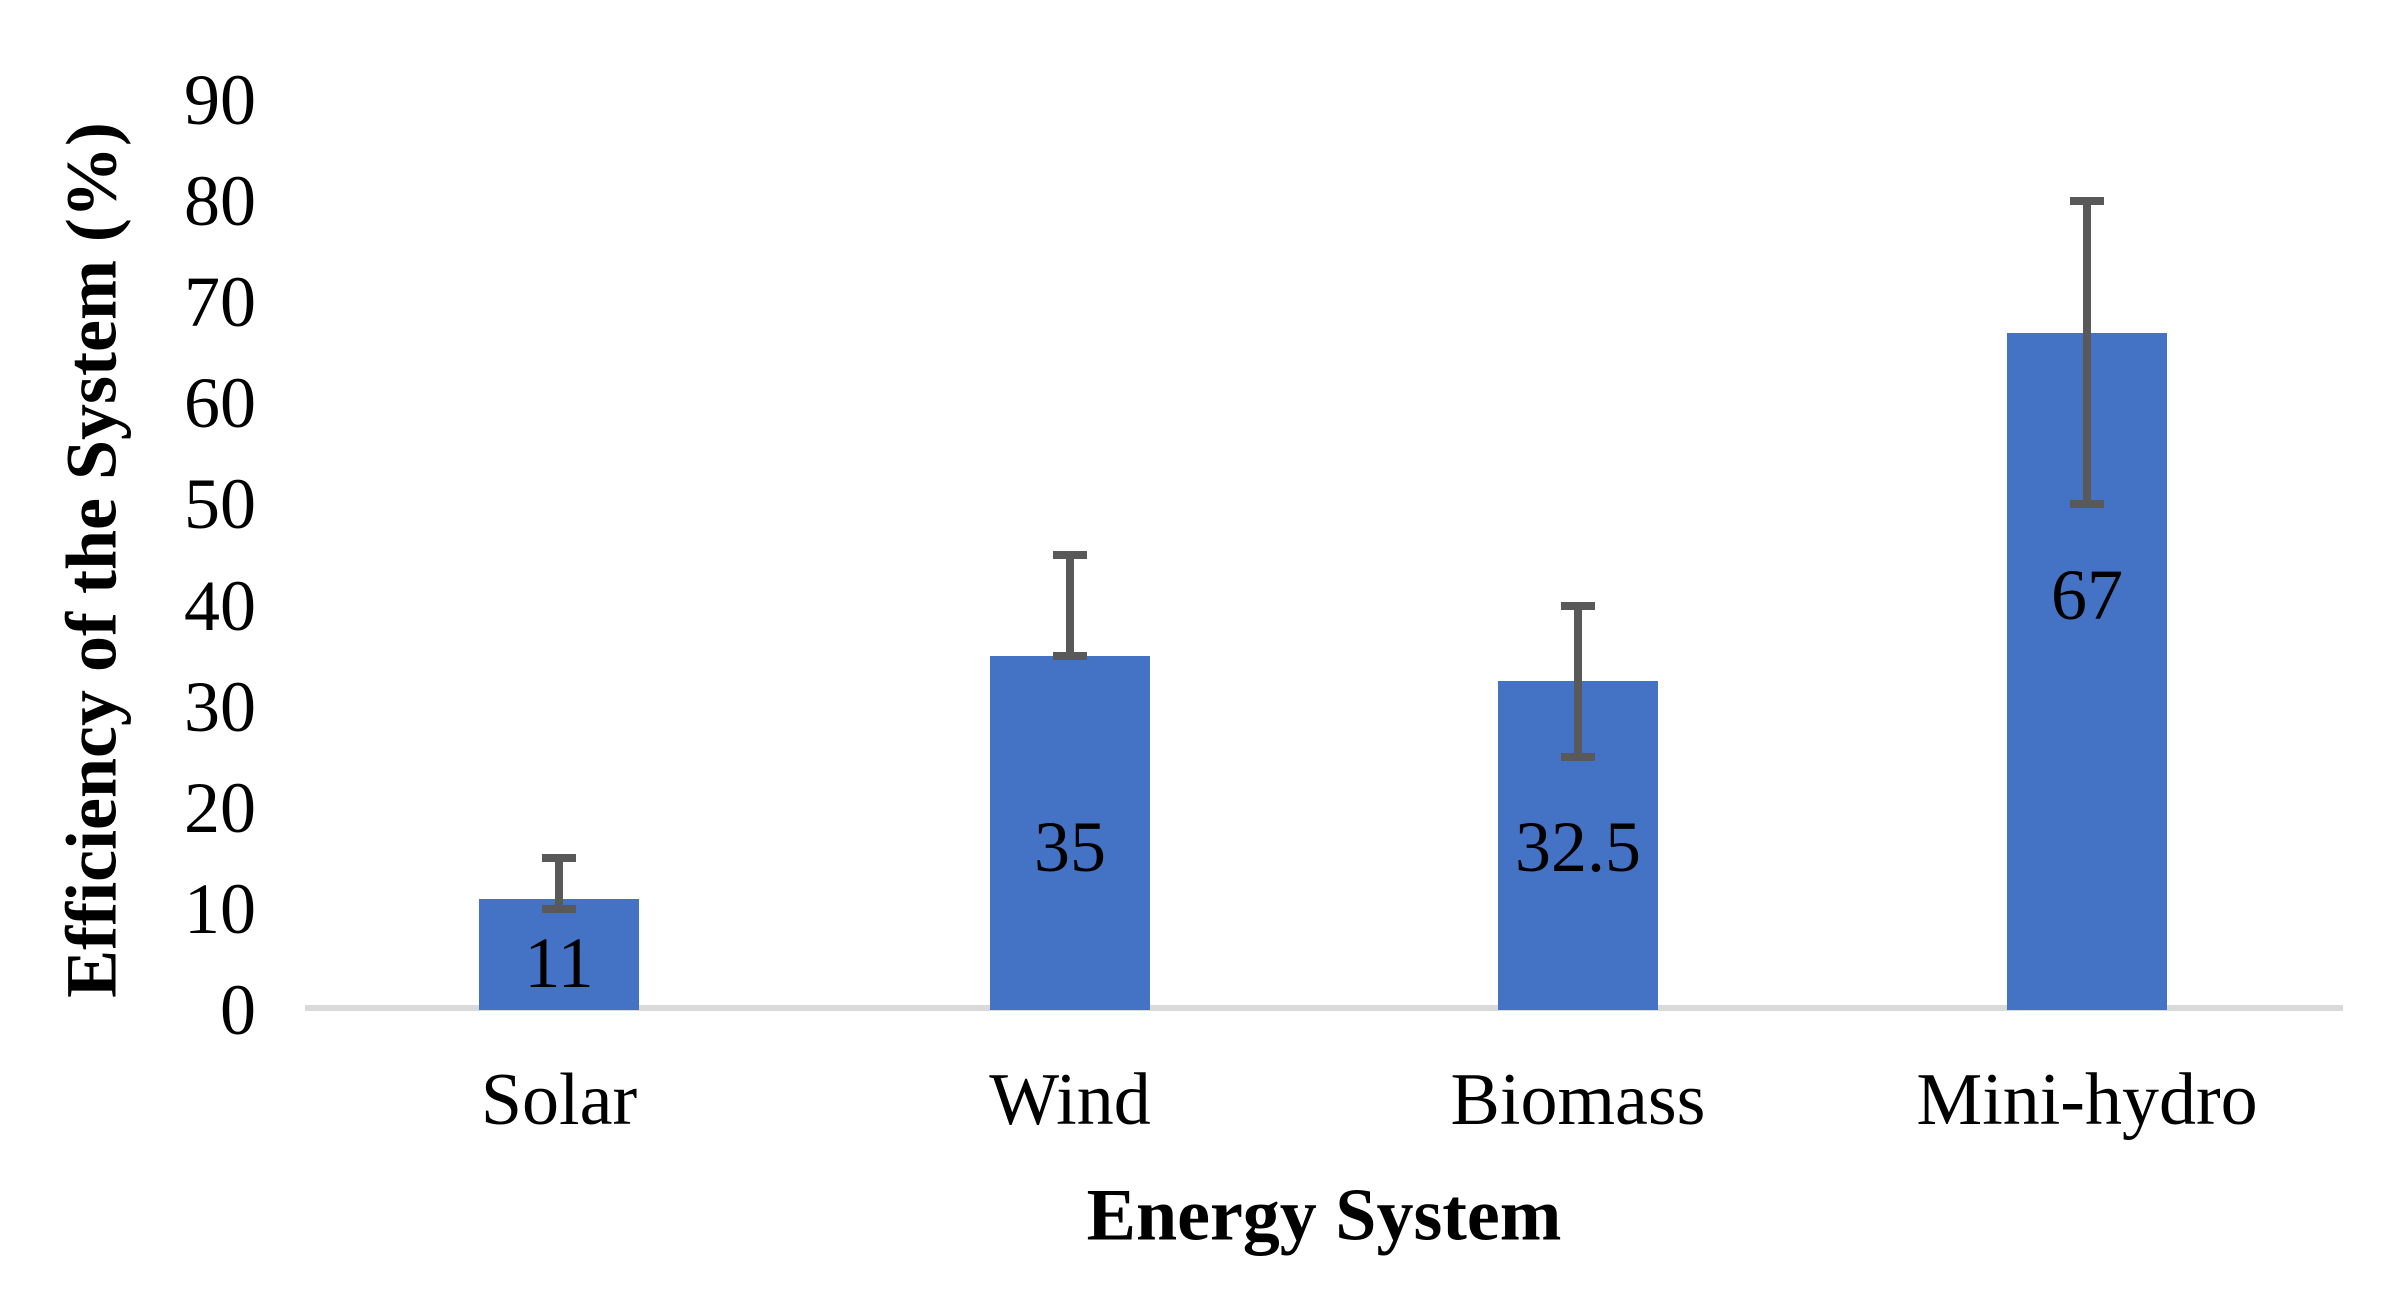 Image resolution: width=2400 pixels, height=1316 pixels. I want to click on x-category-label: Mini-hydro, so click(2087, 1100).